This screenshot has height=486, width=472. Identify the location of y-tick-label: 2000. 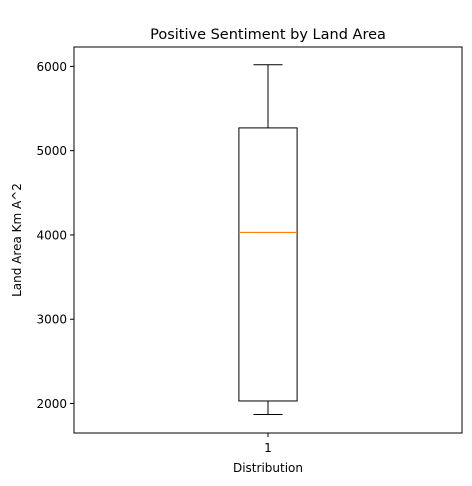
(51, 404).